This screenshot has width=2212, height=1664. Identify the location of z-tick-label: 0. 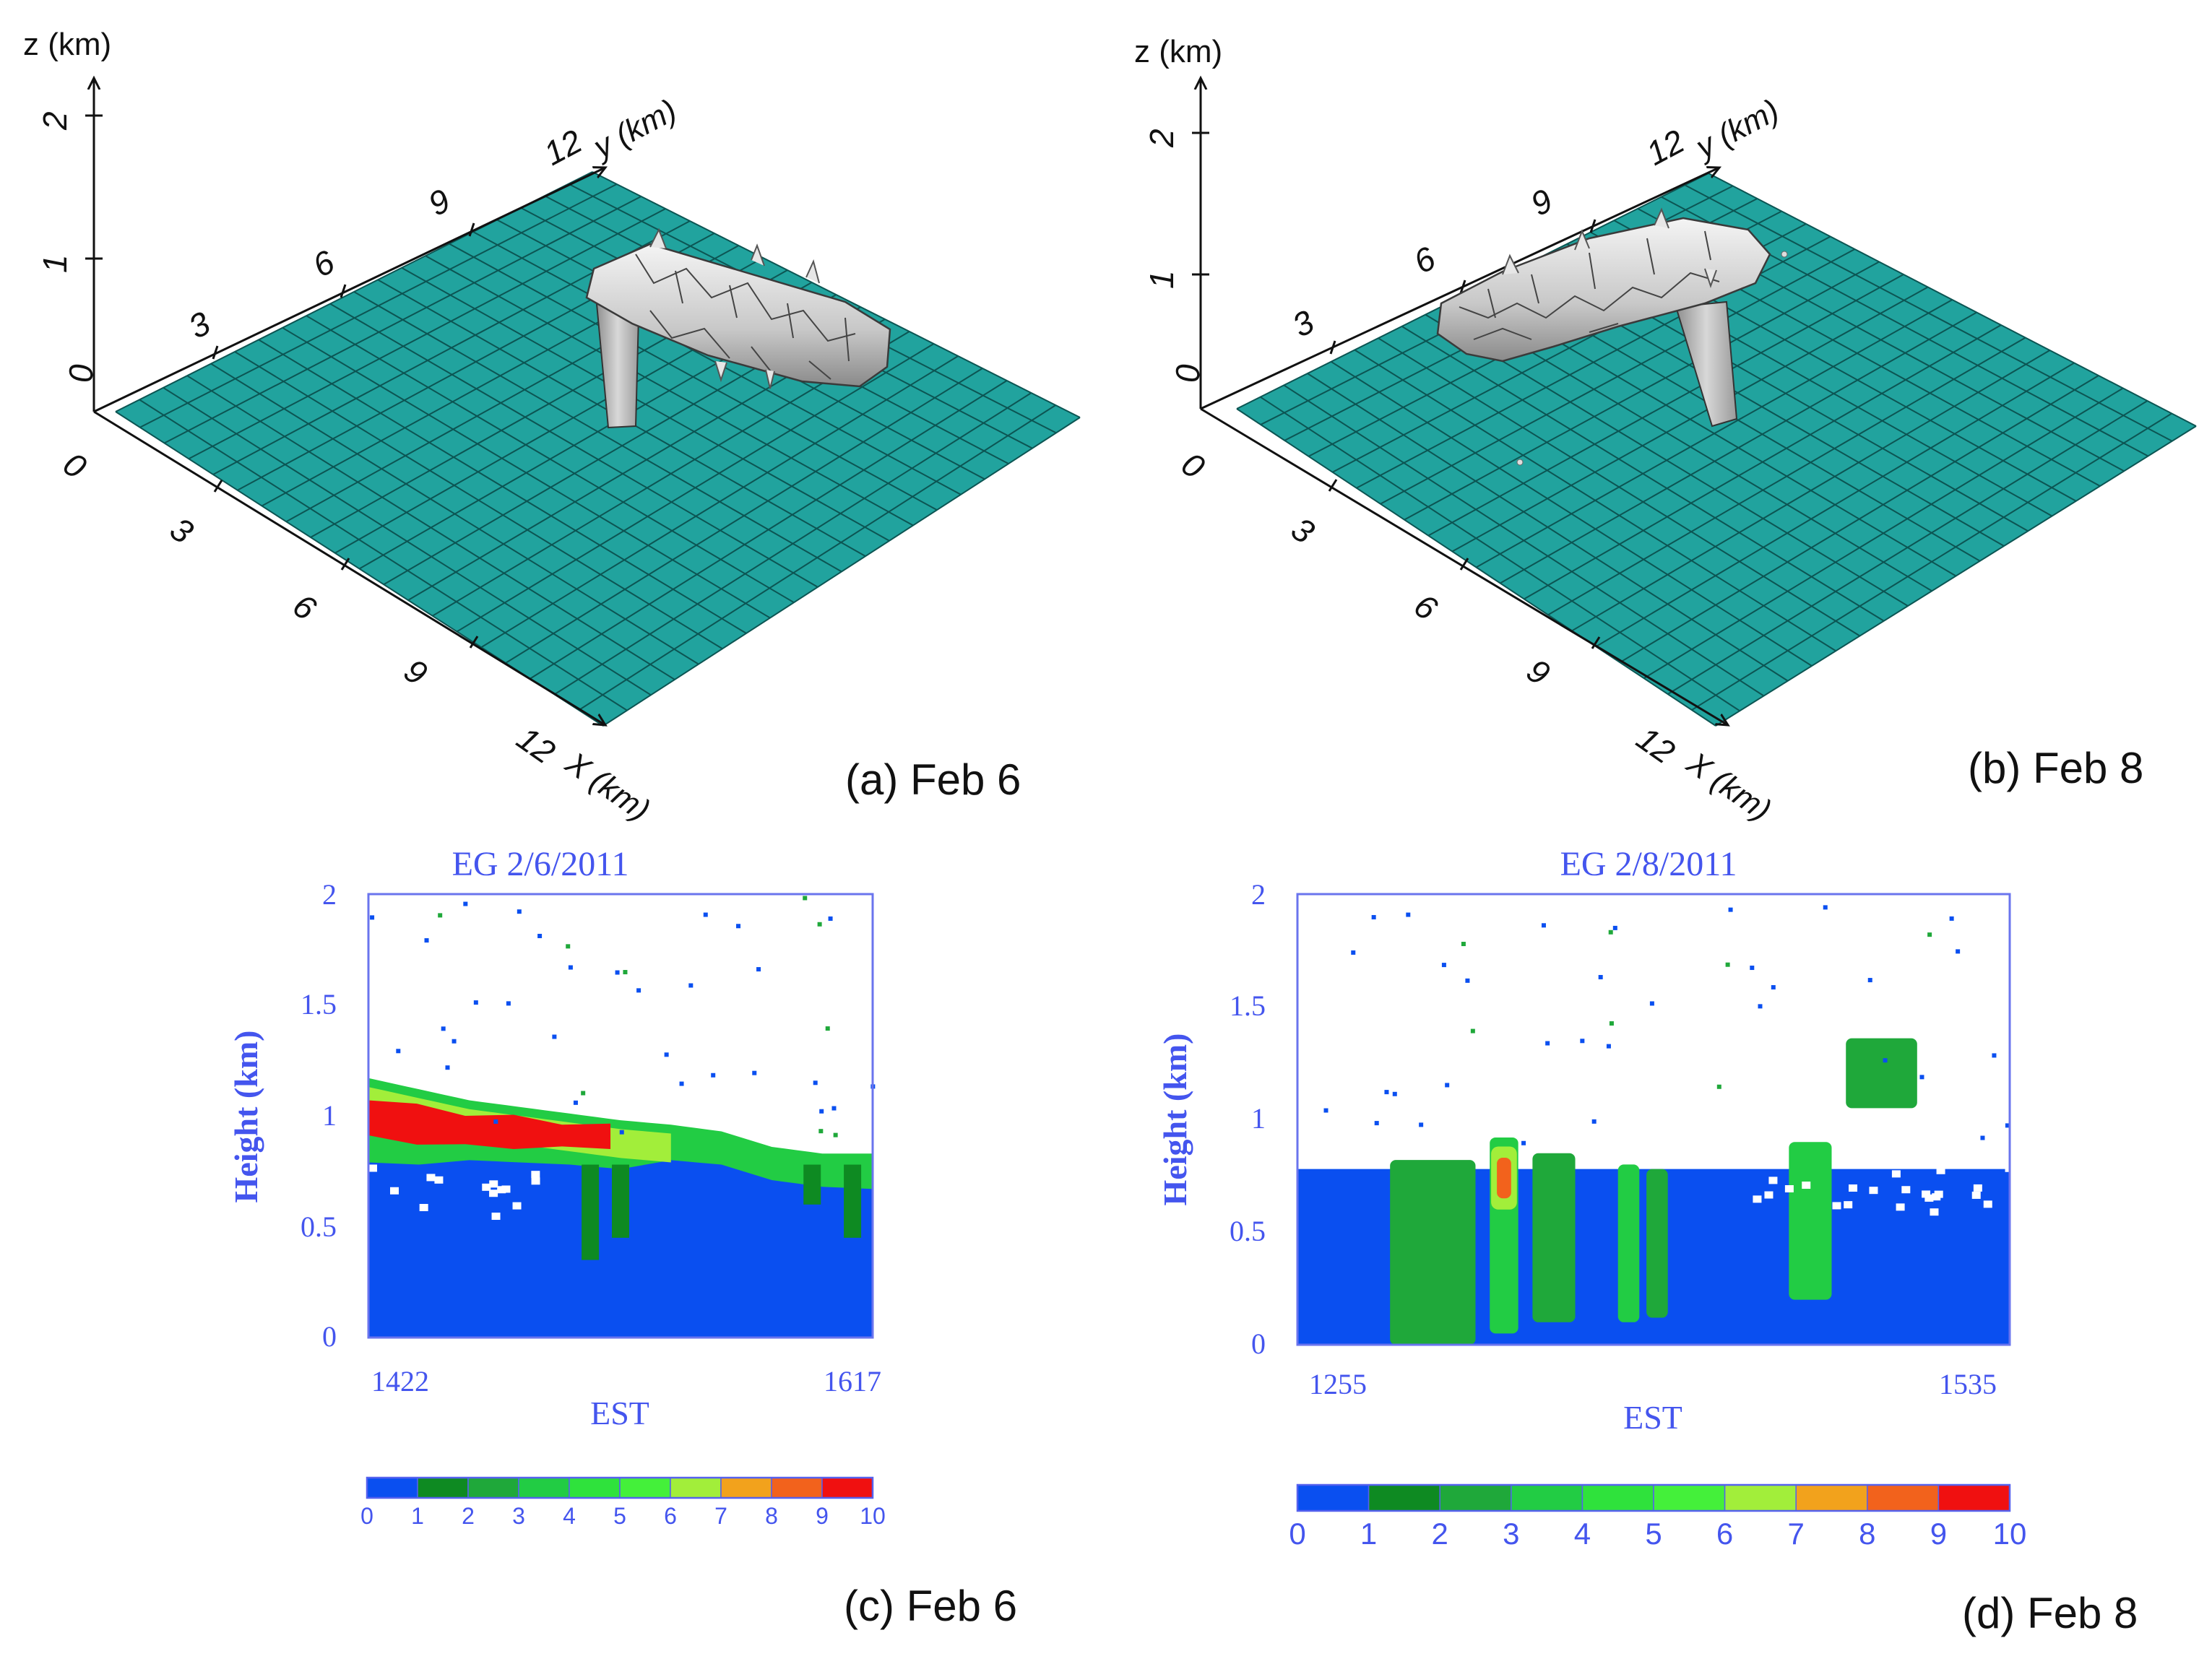
(1188, 373).